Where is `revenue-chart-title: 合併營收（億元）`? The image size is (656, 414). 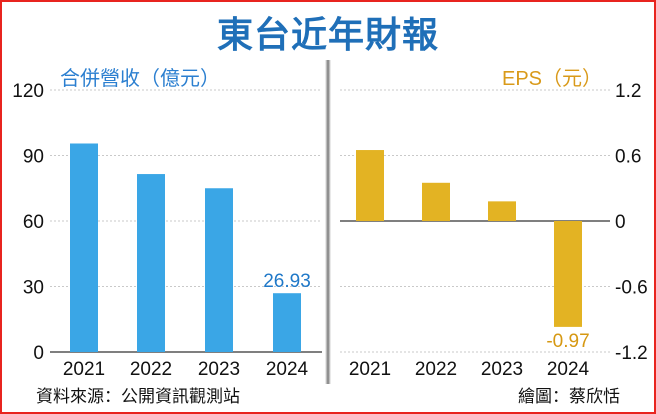
revenue-chart-title: 合併營收（億元） is located at coordinates (140, 79).